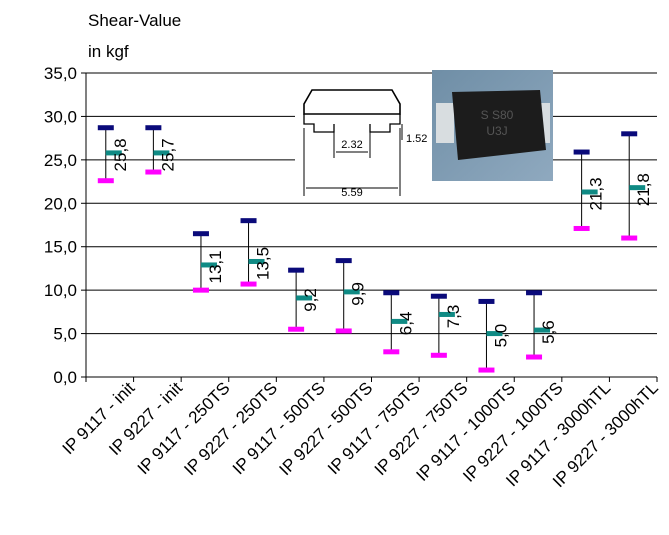 Image resolution: width=669 pixels, height=535 pixels. I want to click on data-label: 5,6, so click(548, 332).